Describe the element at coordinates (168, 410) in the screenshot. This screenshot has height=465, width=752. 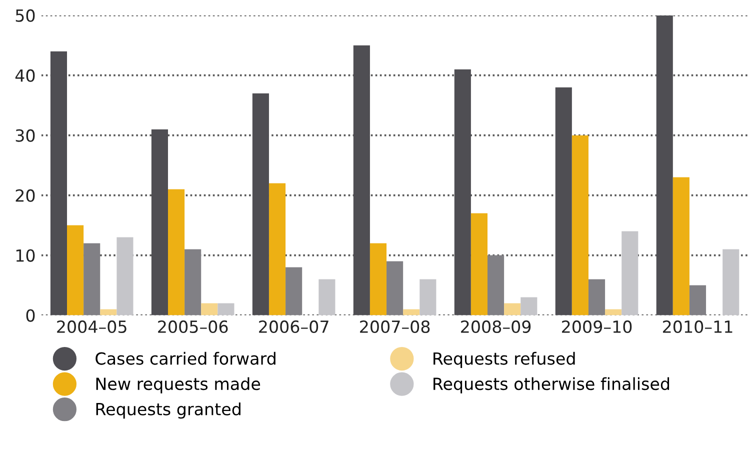
I see `legend-label: Requests granted` at that location.